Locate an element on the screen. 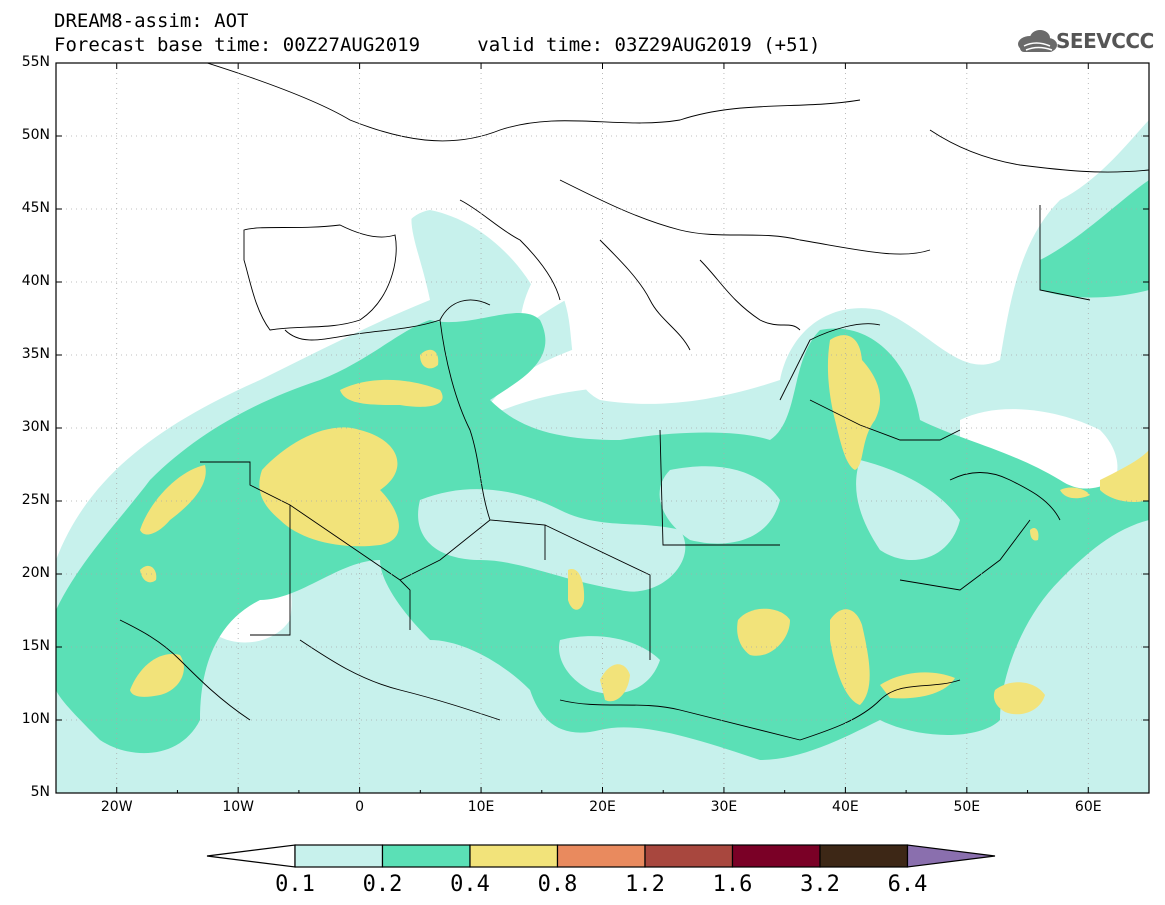 This screenshot has height=905, width=1165. lat-label: 55N is located at coordinates (35, 62).